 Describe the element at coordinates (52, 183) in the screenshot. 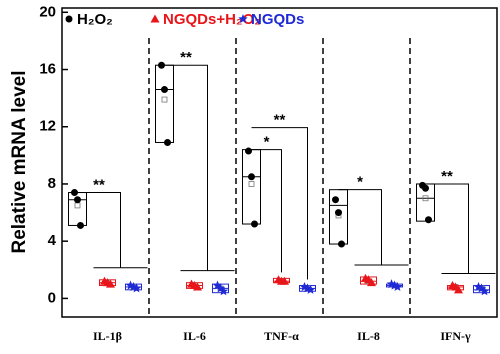

I see `y-tick-label: 8` at that location.